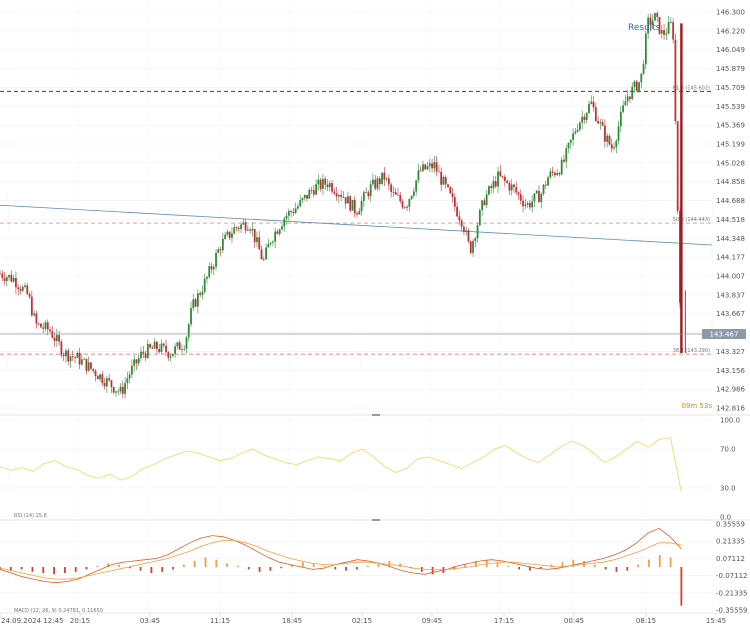 Image resolution: width=750 pixels, height=633 pixels. What do you see at coordinates (292, 621) in the screenshot?
I see `time-tick-label: 18:45` at bounding box center [292, 621].